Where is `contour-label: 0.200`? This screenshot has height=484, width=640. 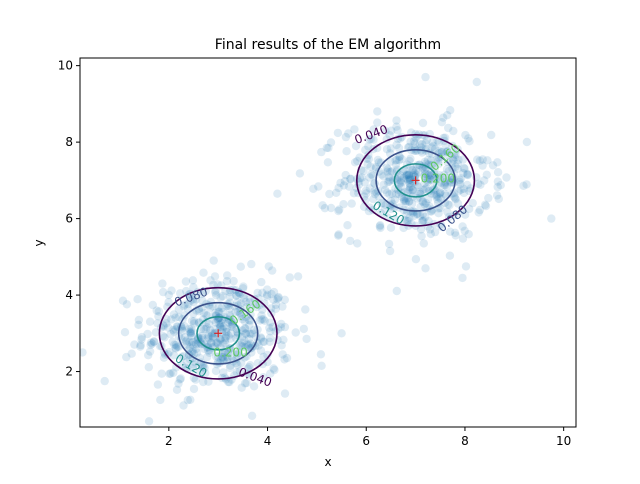 contour-label: 0.200 is located at coordinates (438, 178).